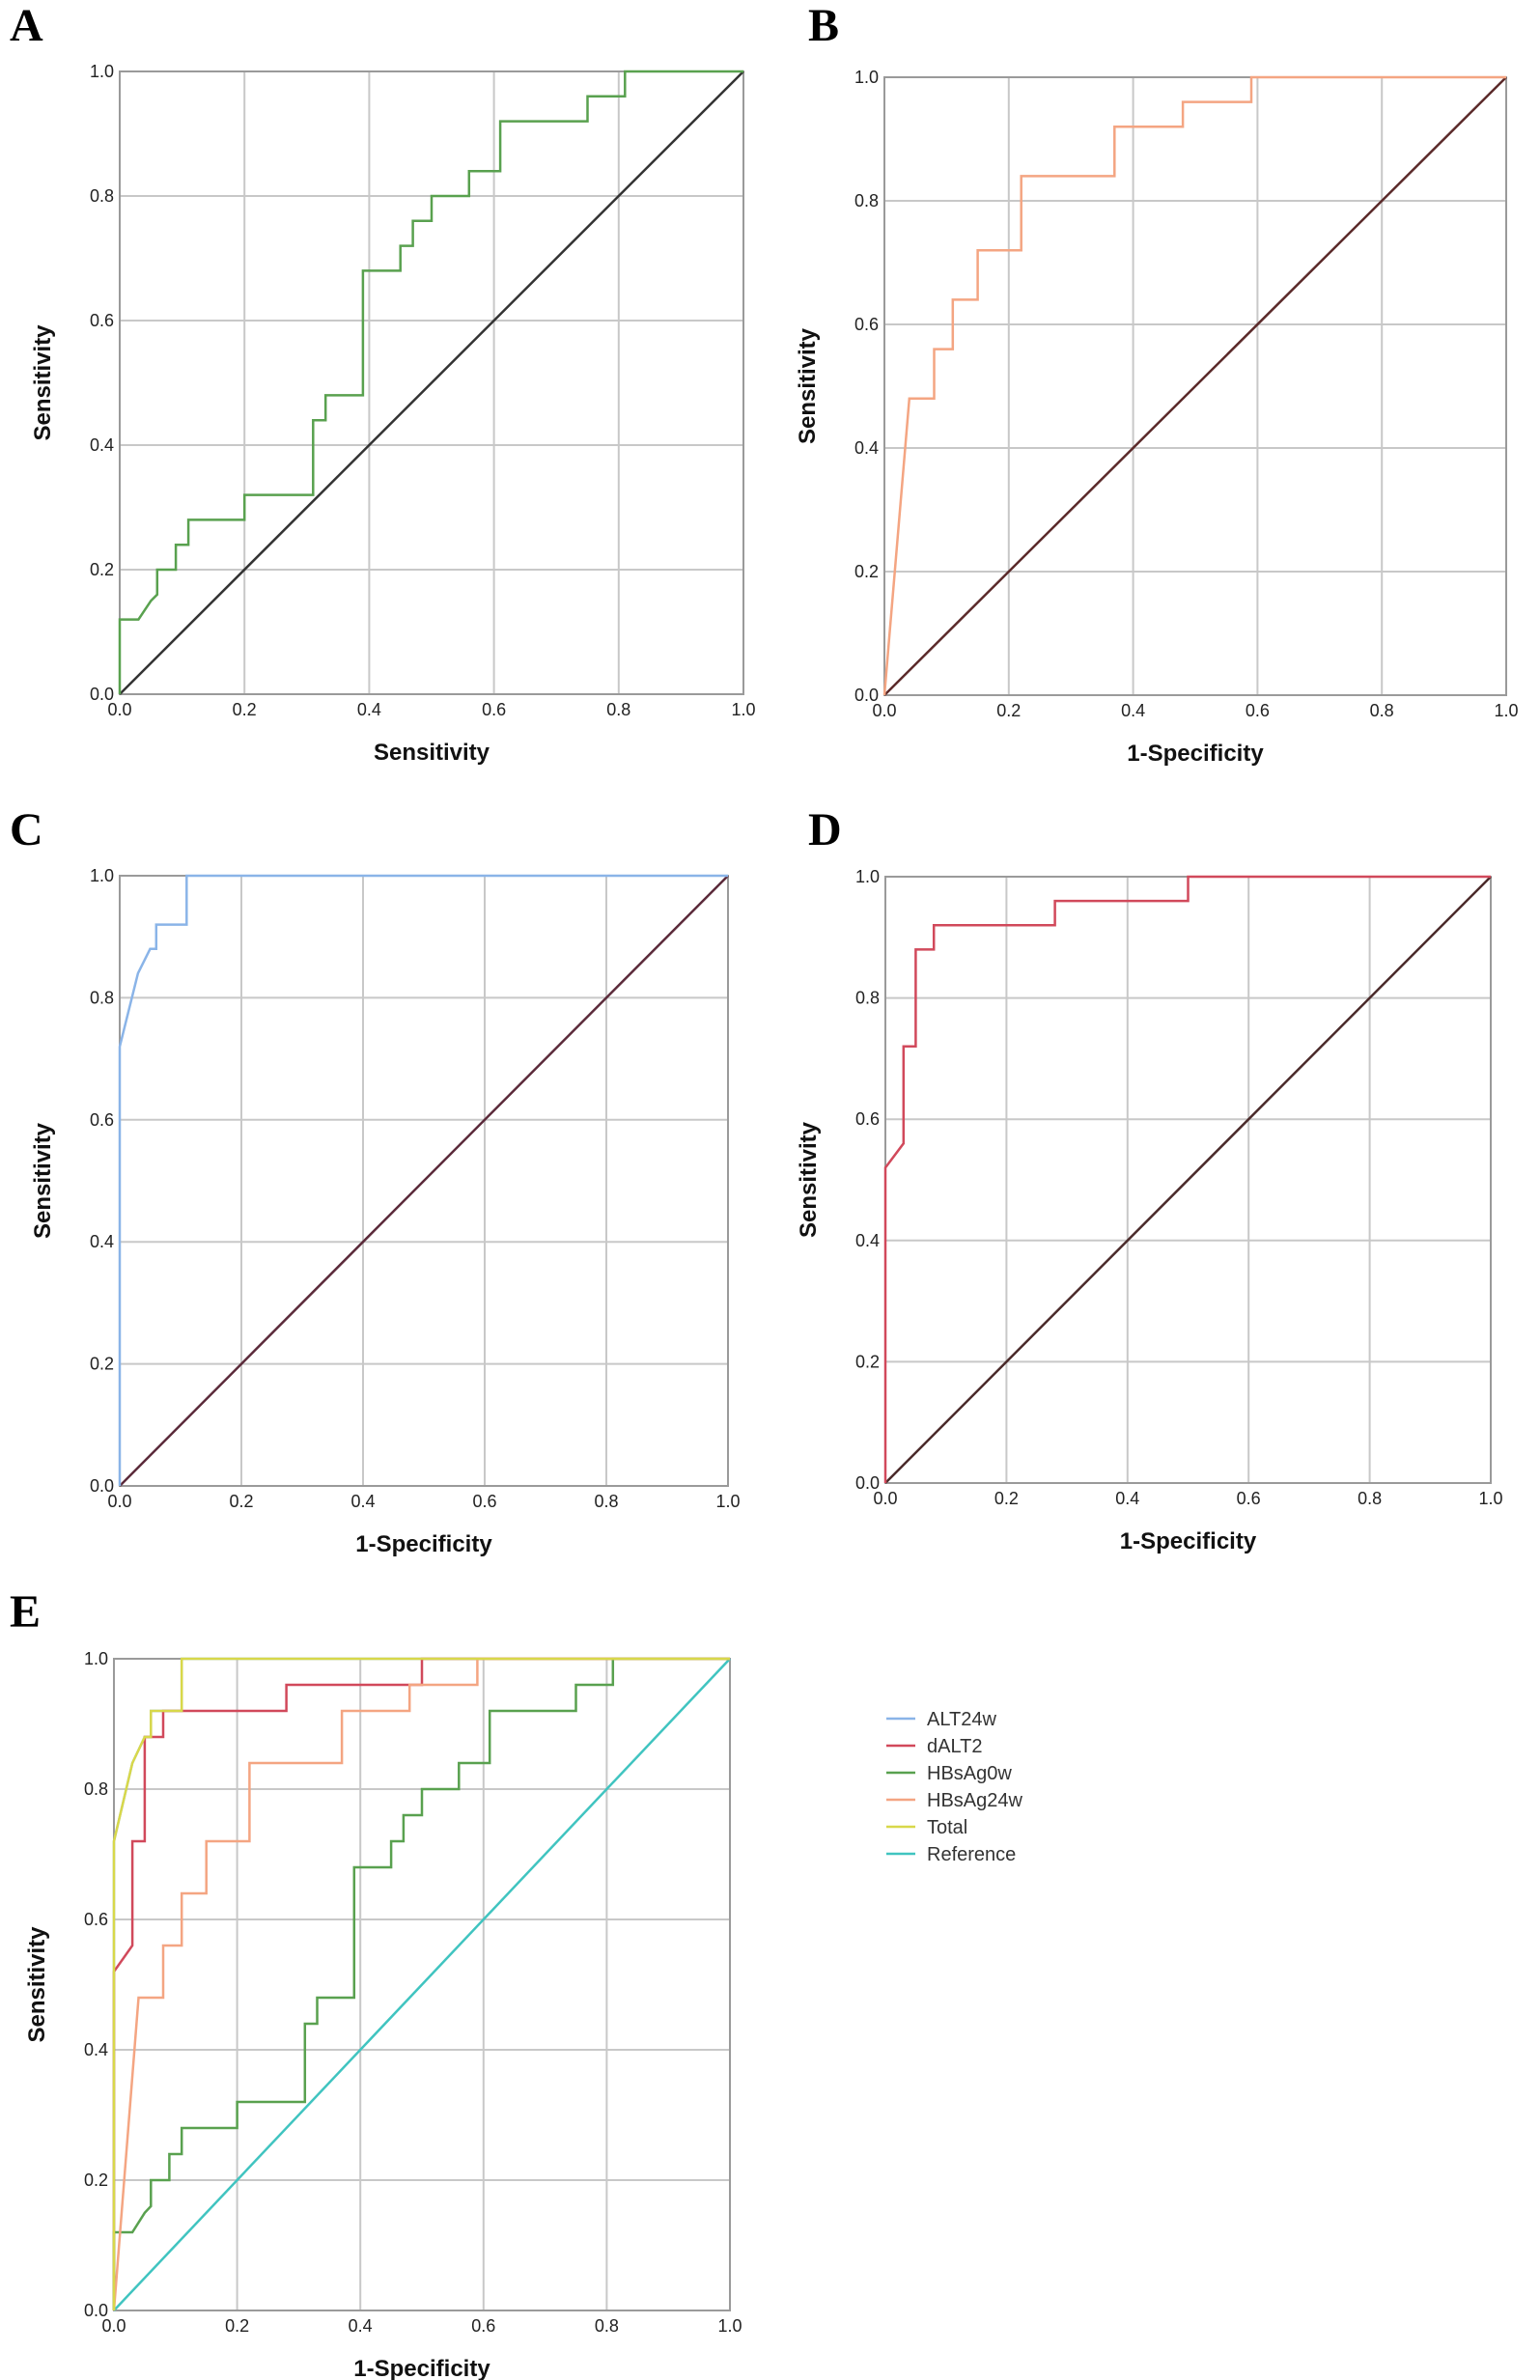  What do you see at coordinates (972, 1855) in the screenshot?
I see `legend-label: Reference` at bounding box center [972, 1855].